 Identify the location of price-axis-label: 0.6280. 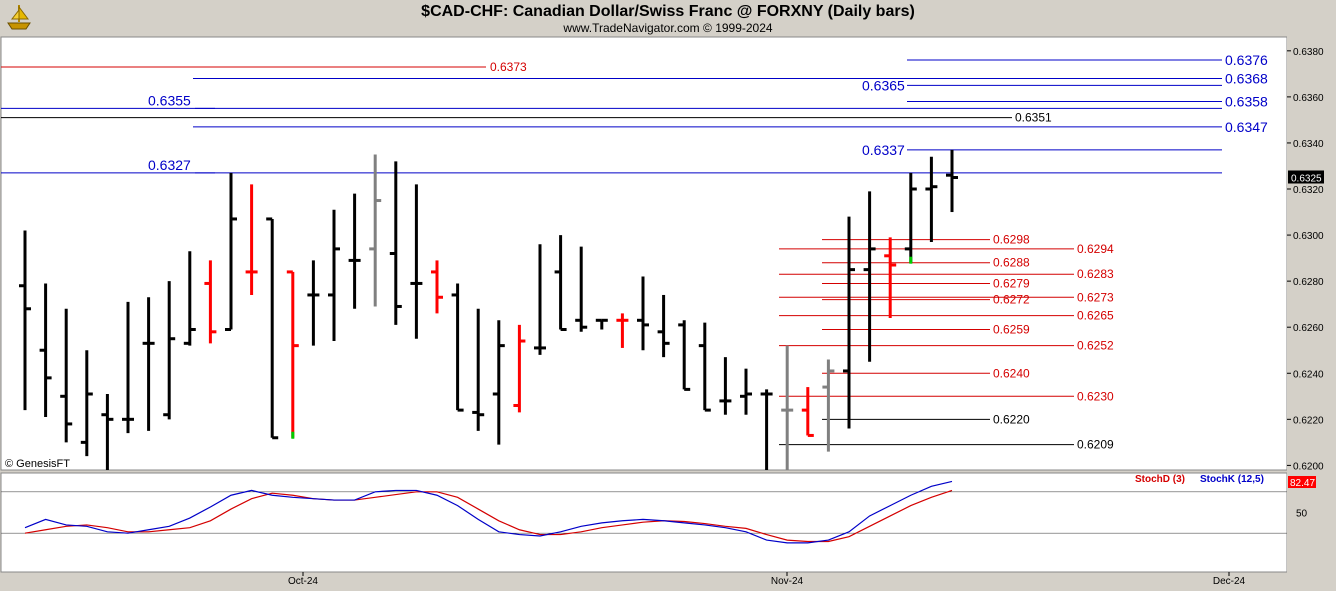
(1308, 282).